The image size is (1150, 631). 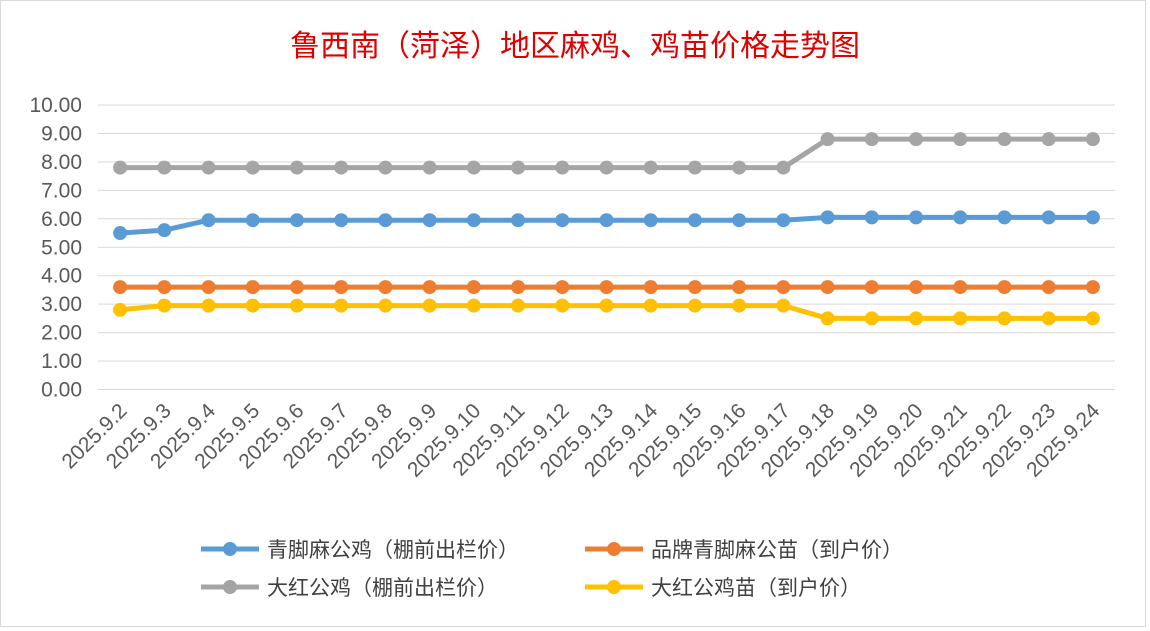 I want to click on legend-item: 青脚麻公鸡（棚前出栏价）, so click(x=360, y=550).